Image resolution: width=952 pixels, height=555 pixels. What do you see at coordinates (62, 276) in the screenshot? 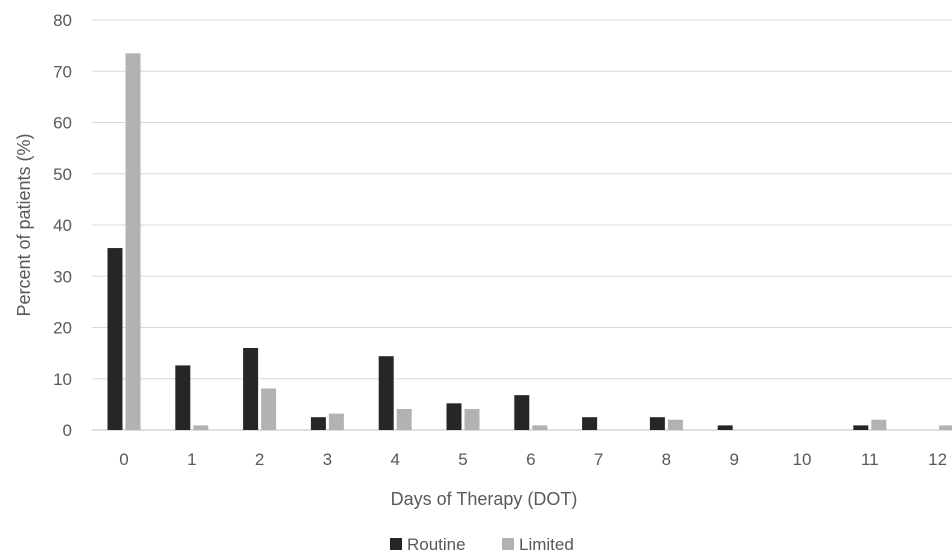
I see `y-tick-label: 30` at bounding box center [62, 276].